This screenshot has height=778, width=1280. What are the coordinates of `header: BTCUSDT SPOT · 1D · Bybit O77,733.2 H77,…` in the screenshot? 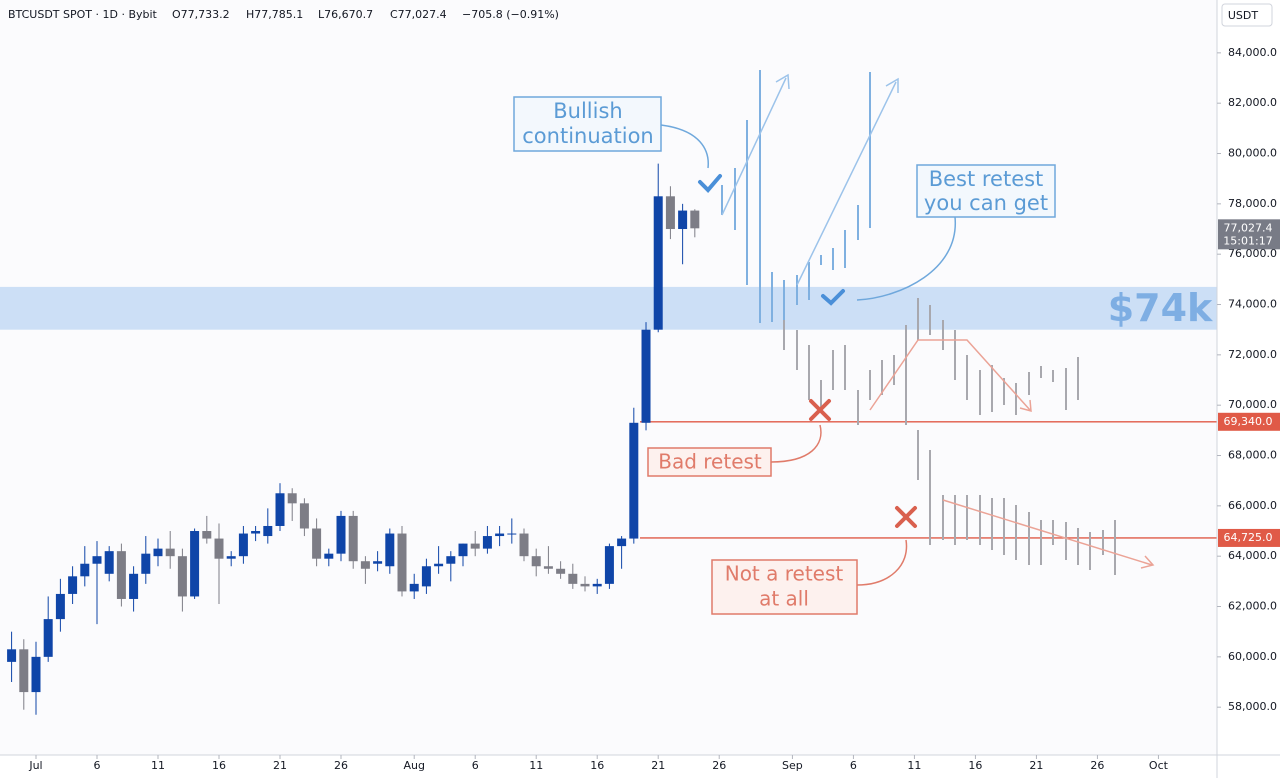 It's located at (283, 14).